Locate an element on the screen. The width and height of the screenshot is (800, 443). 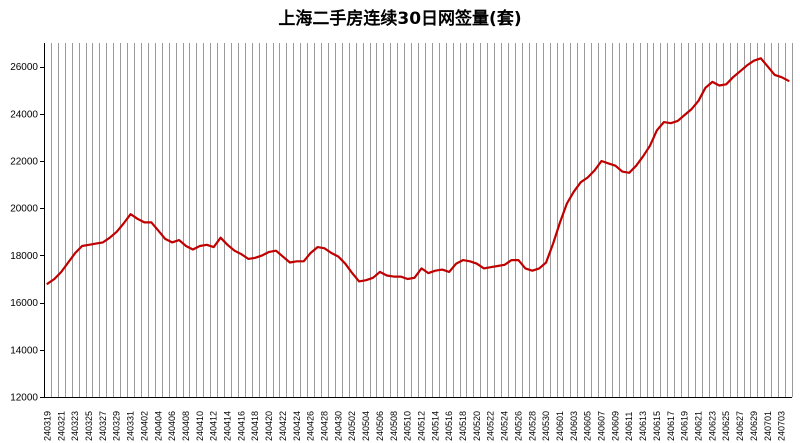
x-tick-label: 240520 is located at coordinates (477, 426).